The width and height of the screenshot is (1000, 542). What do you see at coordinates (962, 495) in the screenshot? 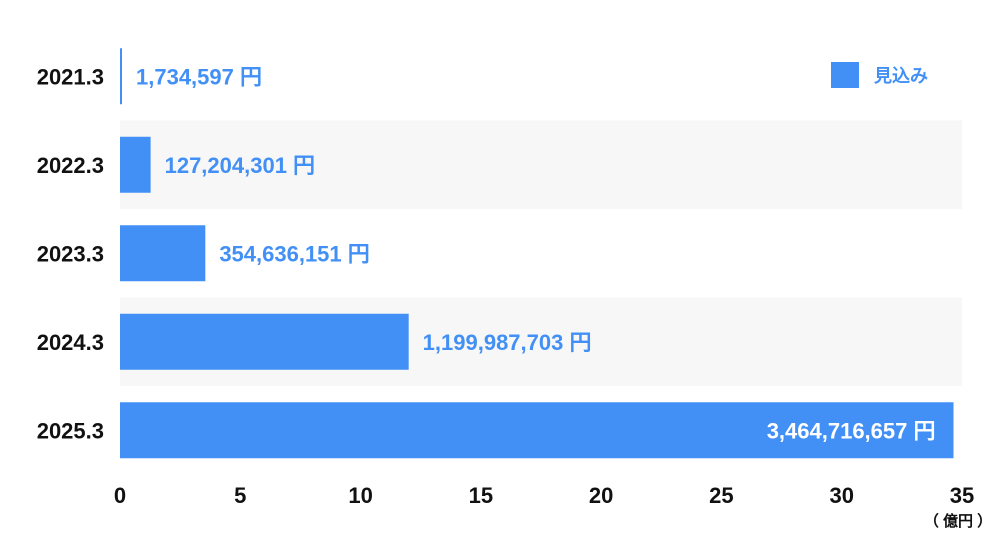
I see `x-tick-label: 35` at bounding box center [962, 495].